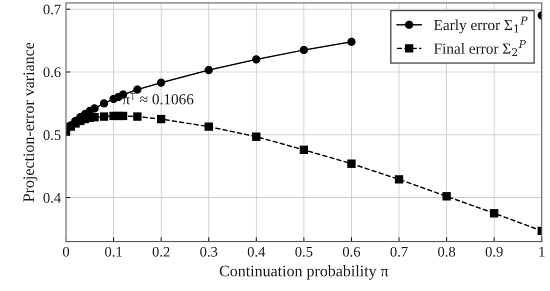  Describe the element at coordinates (542, 251) in the screenshot. I see `x-tick-label: 1` at that location.